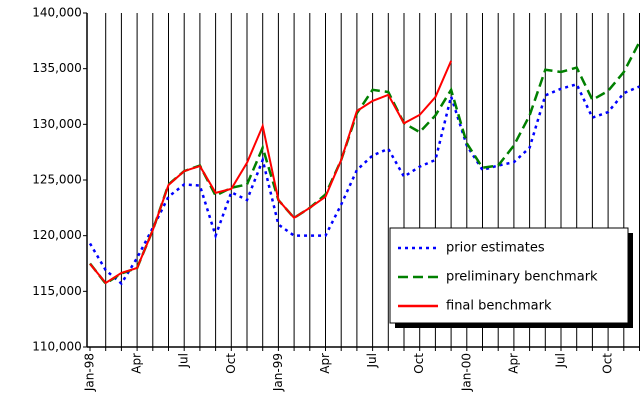 The width and height of the screenshot is (644, 411). Describe the element at coordinates (57, 347) in the screenshot. I see `y-tick-label: 110,000` at that location.